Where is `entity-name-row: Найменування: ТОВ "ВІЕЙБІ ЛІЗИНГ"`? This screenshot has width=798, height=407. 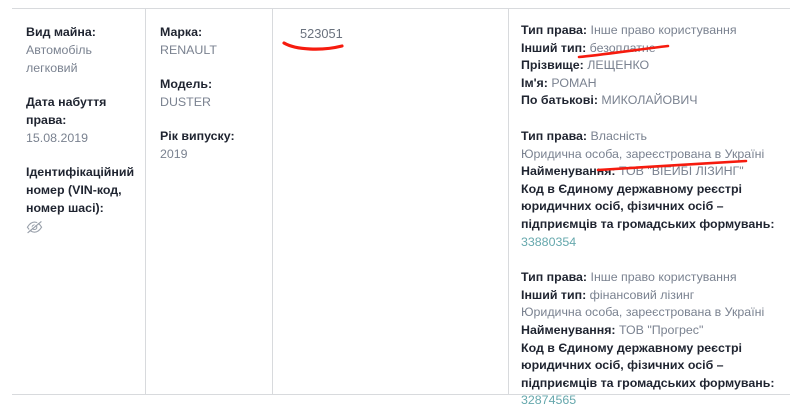
entity-name-row: Найменування: ТОВ "ВІЕЙБІ ЛІЗИНГ" is located at coordinates (648, 172).